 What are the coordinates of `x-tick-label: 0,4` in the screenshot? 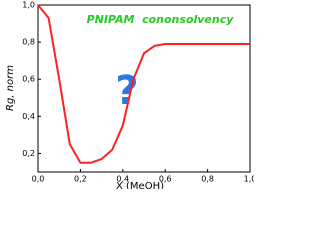 It's located at (122, 179).